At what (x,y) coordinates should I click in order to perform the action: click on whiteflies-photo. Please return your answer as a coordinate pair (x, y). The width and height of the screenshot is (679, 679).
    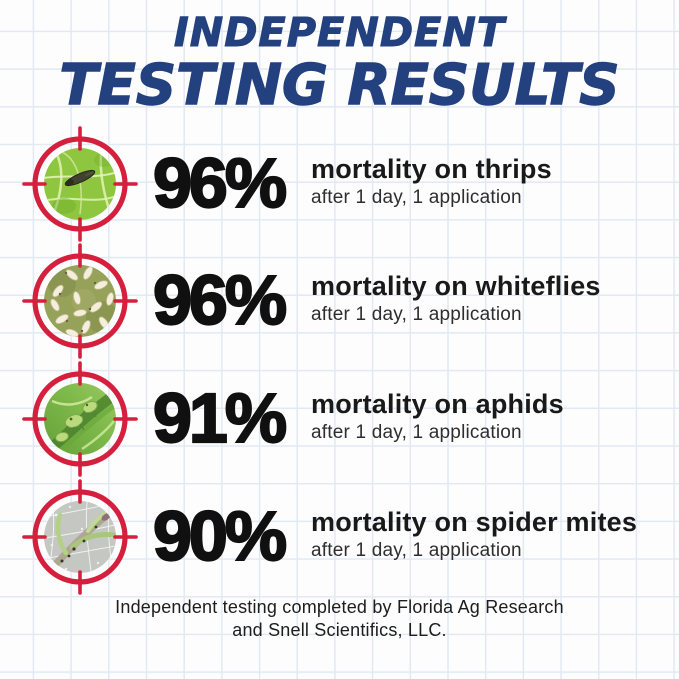
    Looking at the image, I should click on (80, 301).